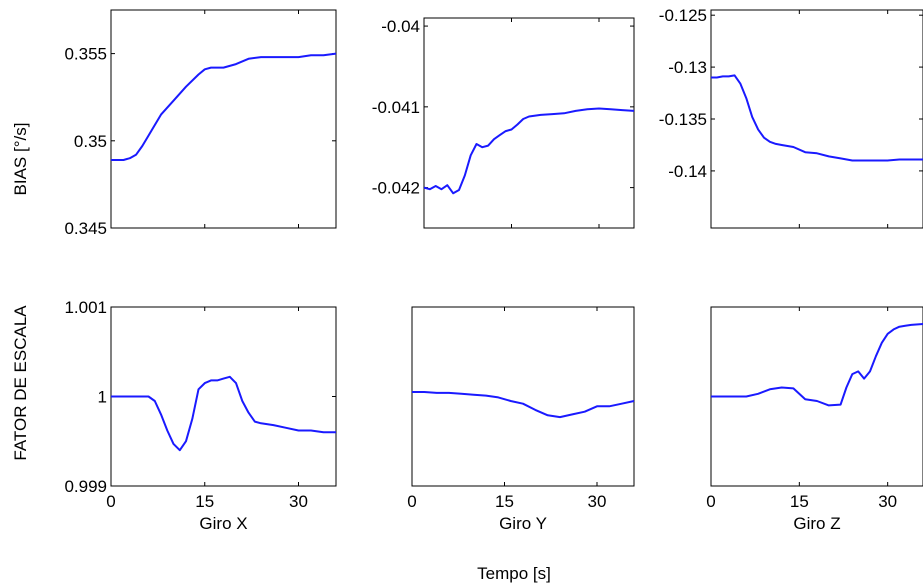  I want to click on y-tick-label: -0.041, so click(396, 107).